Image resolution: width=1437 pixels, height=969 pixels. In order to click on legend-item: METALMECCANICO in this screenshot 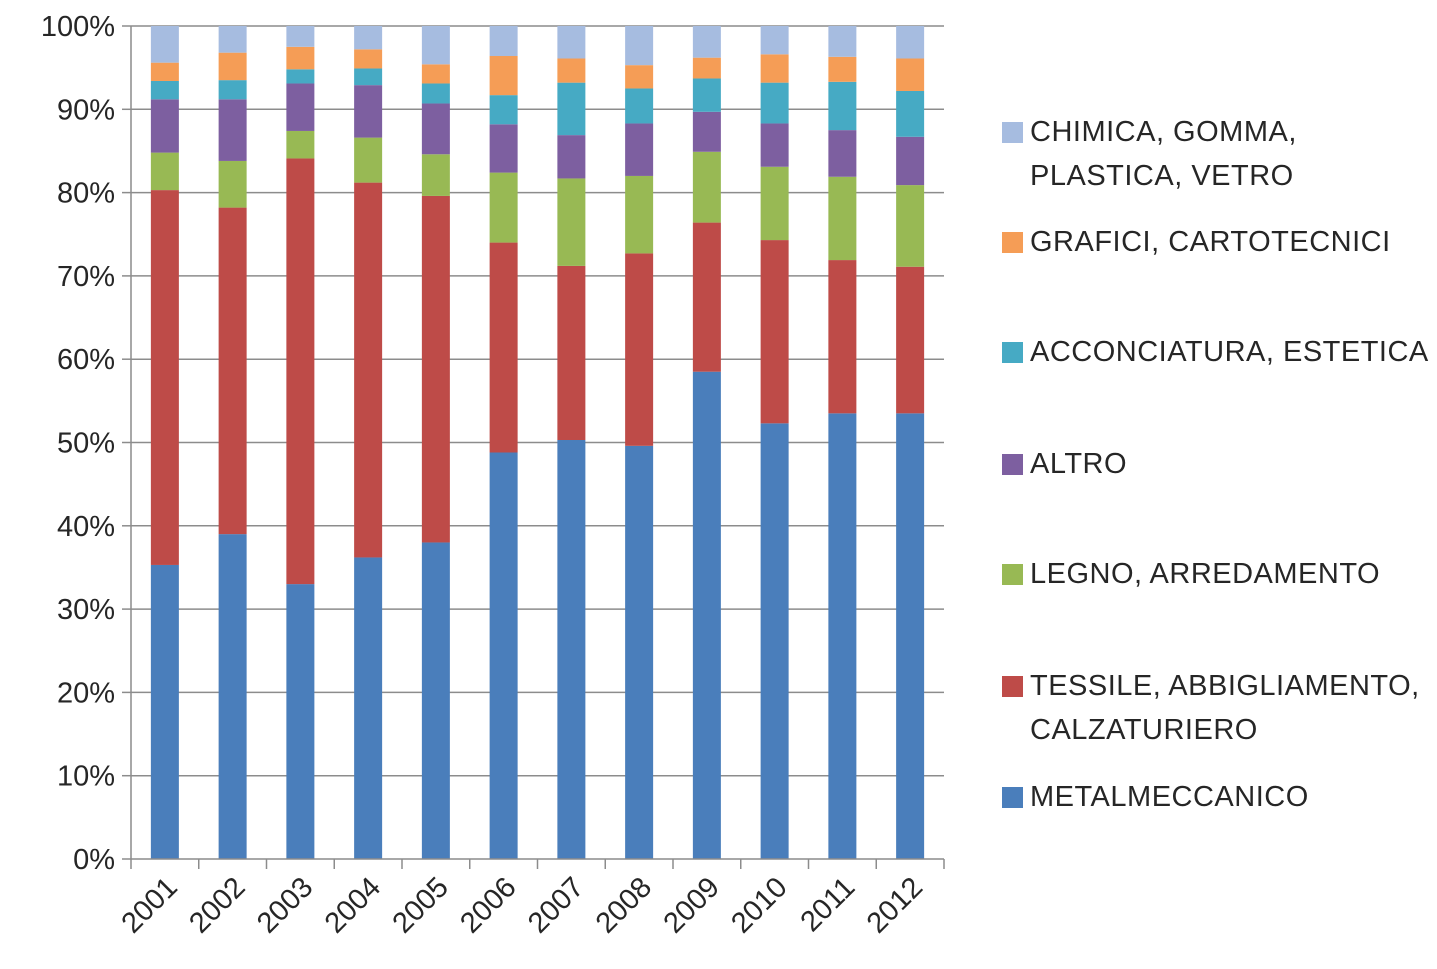, I will do `click(1155, 797)`.